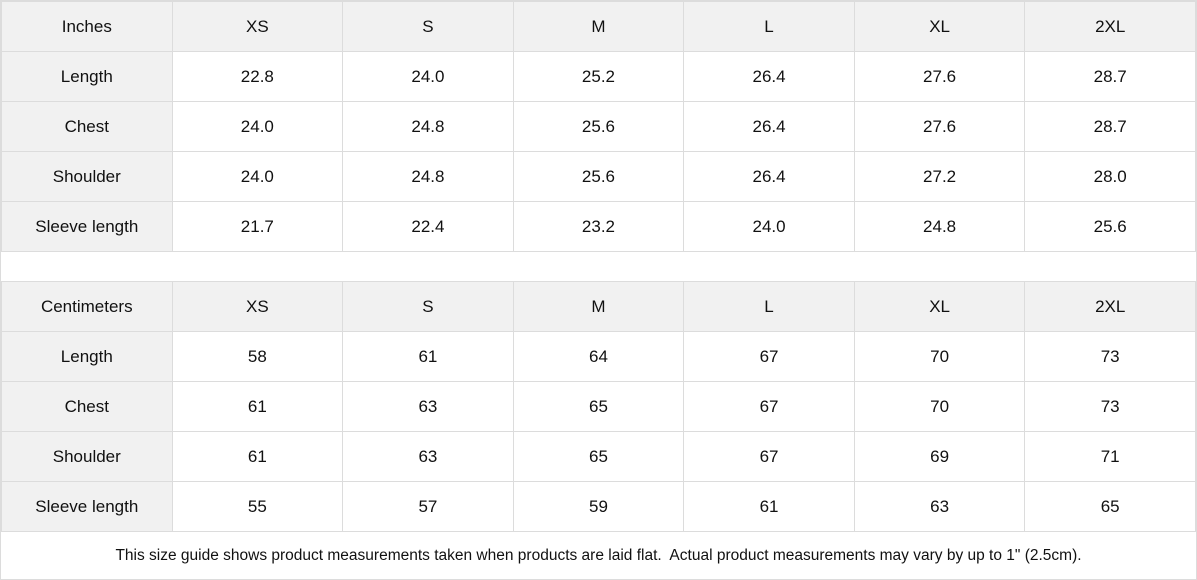  I want to click on inches-header-row: Inches XS S M L XL 2XL, so click(598, 26).